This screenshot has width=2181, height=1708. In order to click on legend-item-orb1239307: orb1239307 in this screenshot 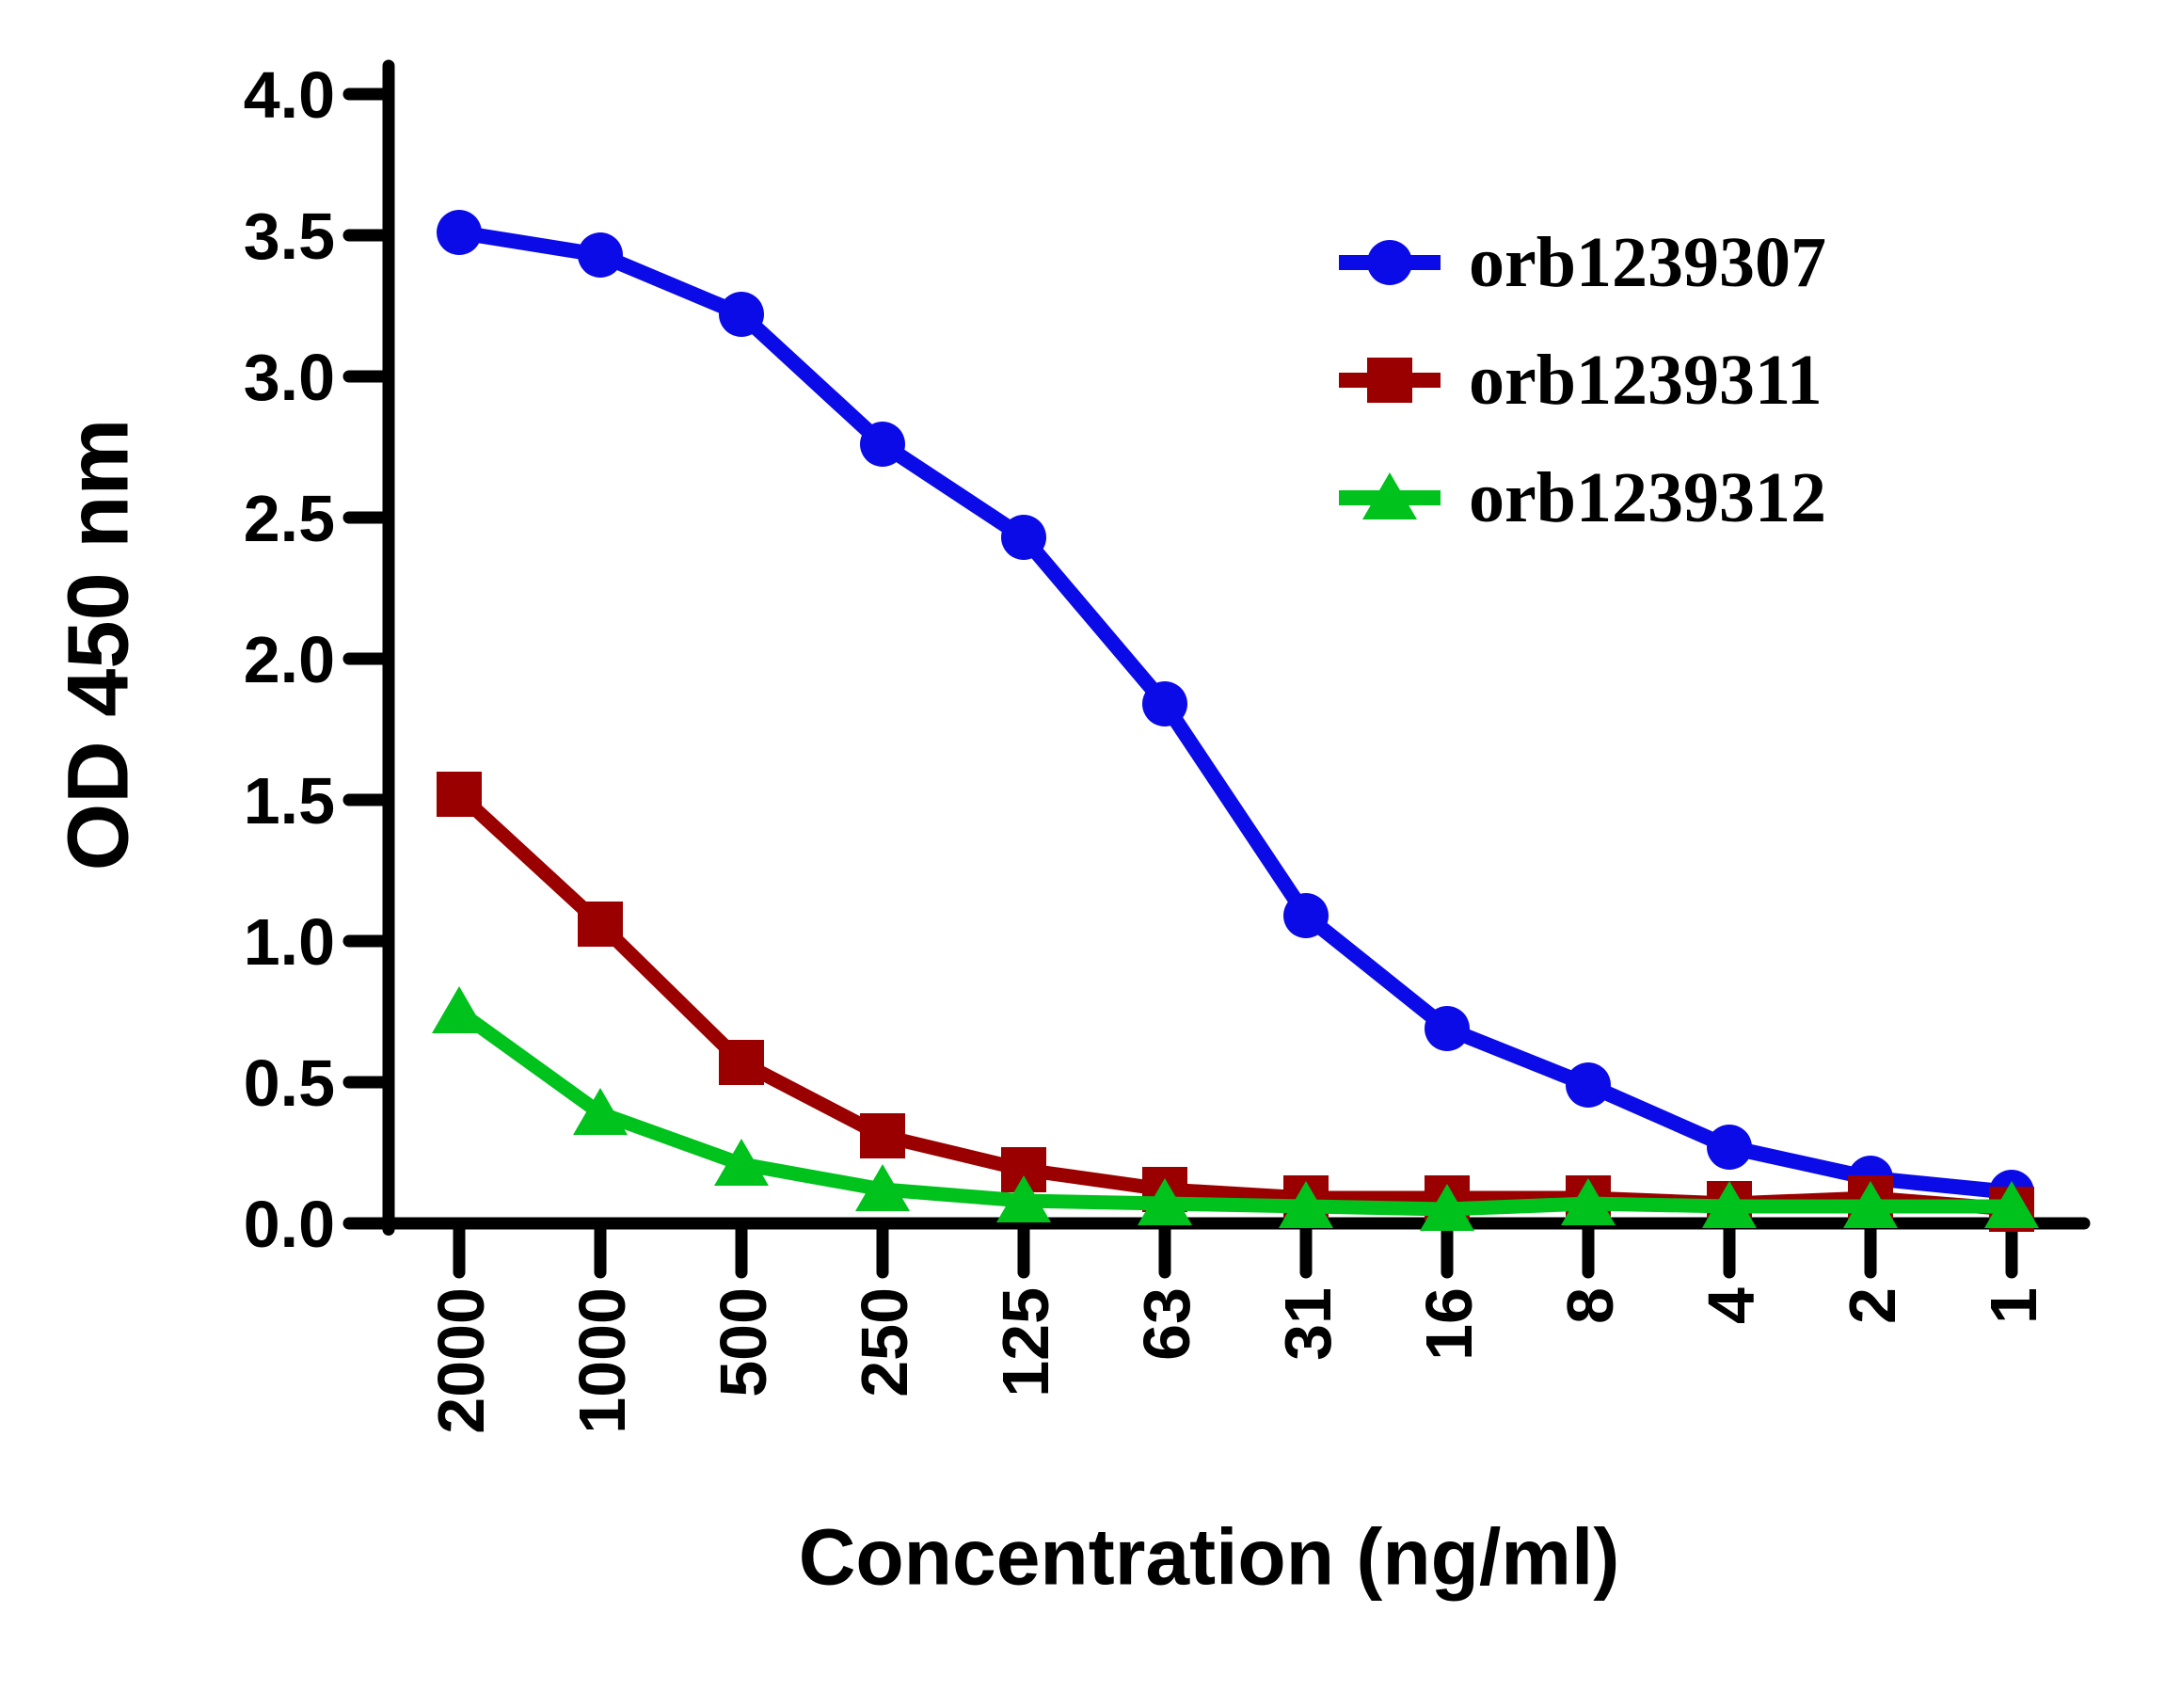, I will do `click(1581, 262)`.